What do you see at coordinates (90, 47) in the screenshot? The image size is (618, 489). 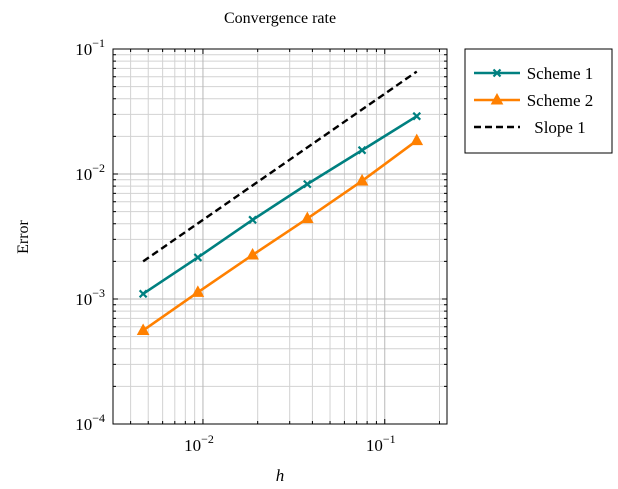 I see `y-tick-label: 10⁻¹` at bounding box center [90, 47].